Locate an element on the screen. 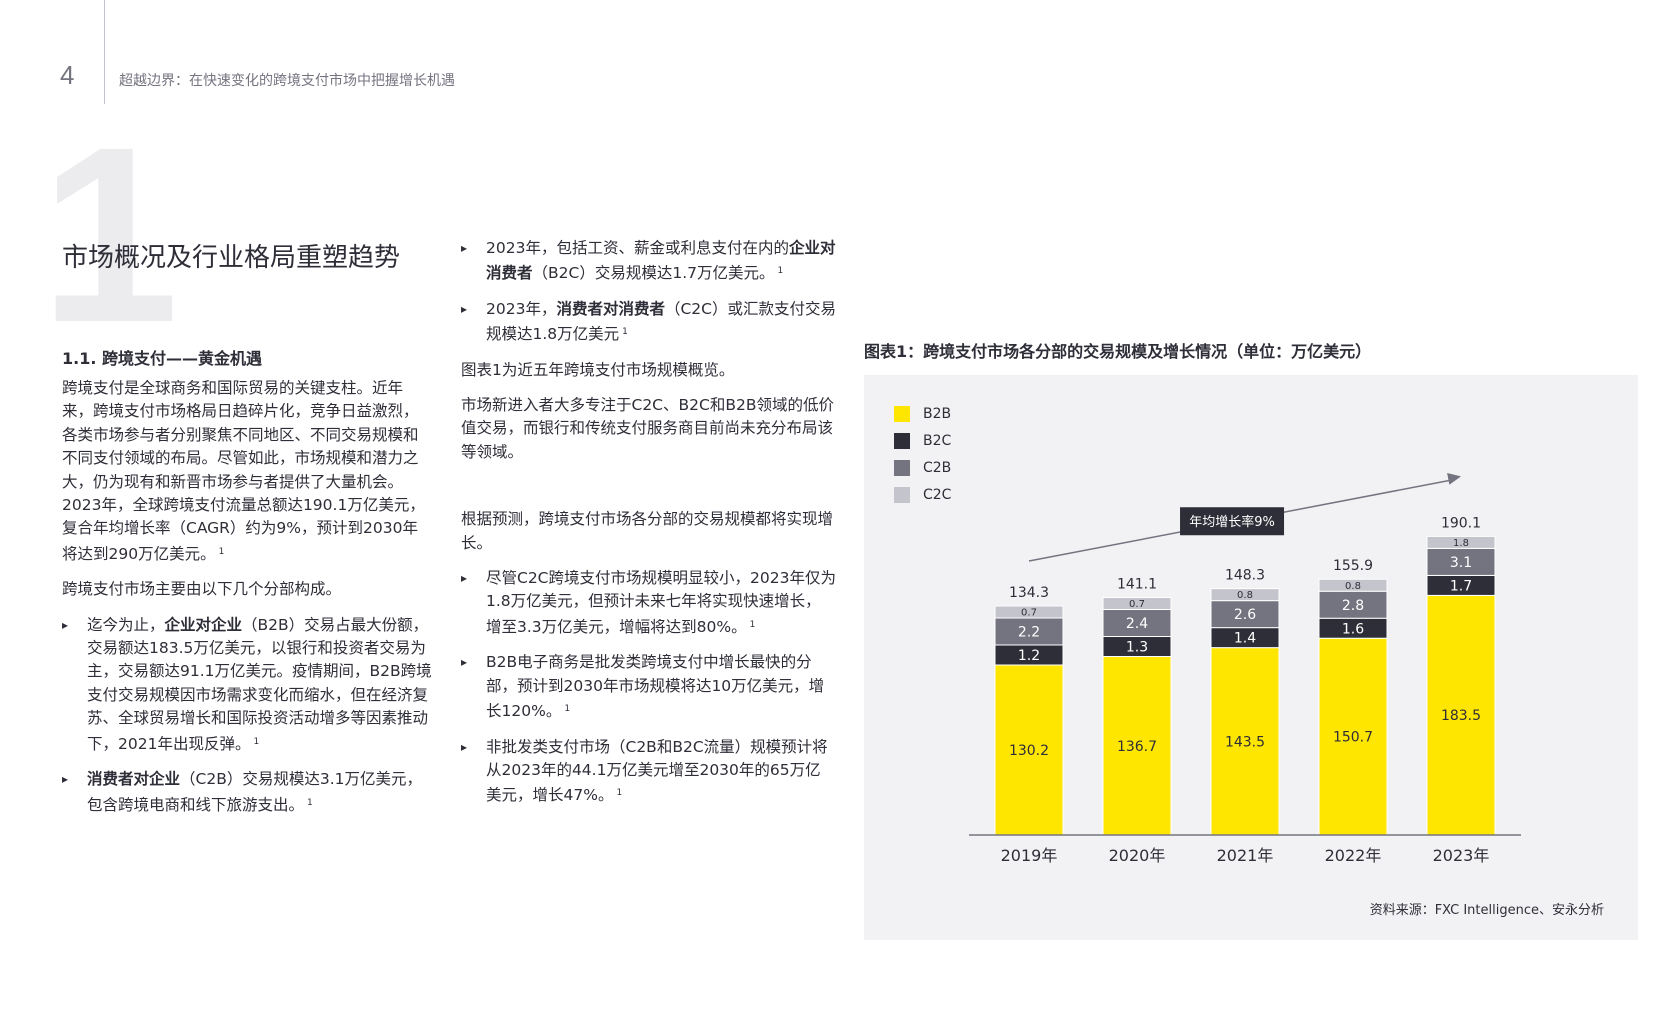 This screenshot has height=1020, width=1680. total-label: 141.1 is located at coordinates (1137, 585).